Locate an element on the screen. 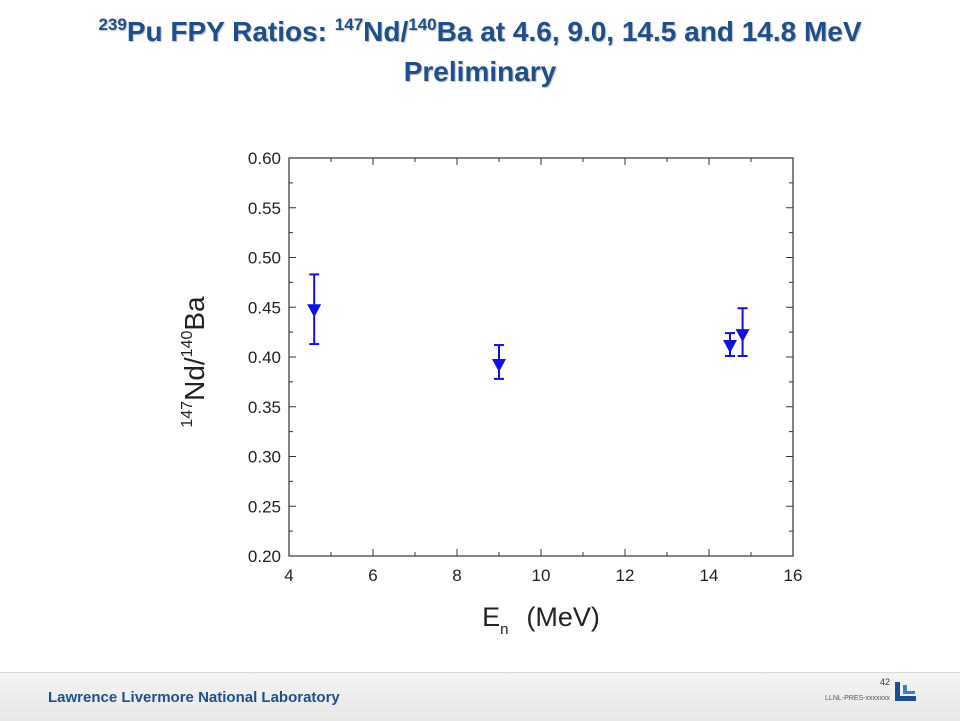  lab-name: Lawrence Livermore National Laboratory is located at coordinates (194, 697).